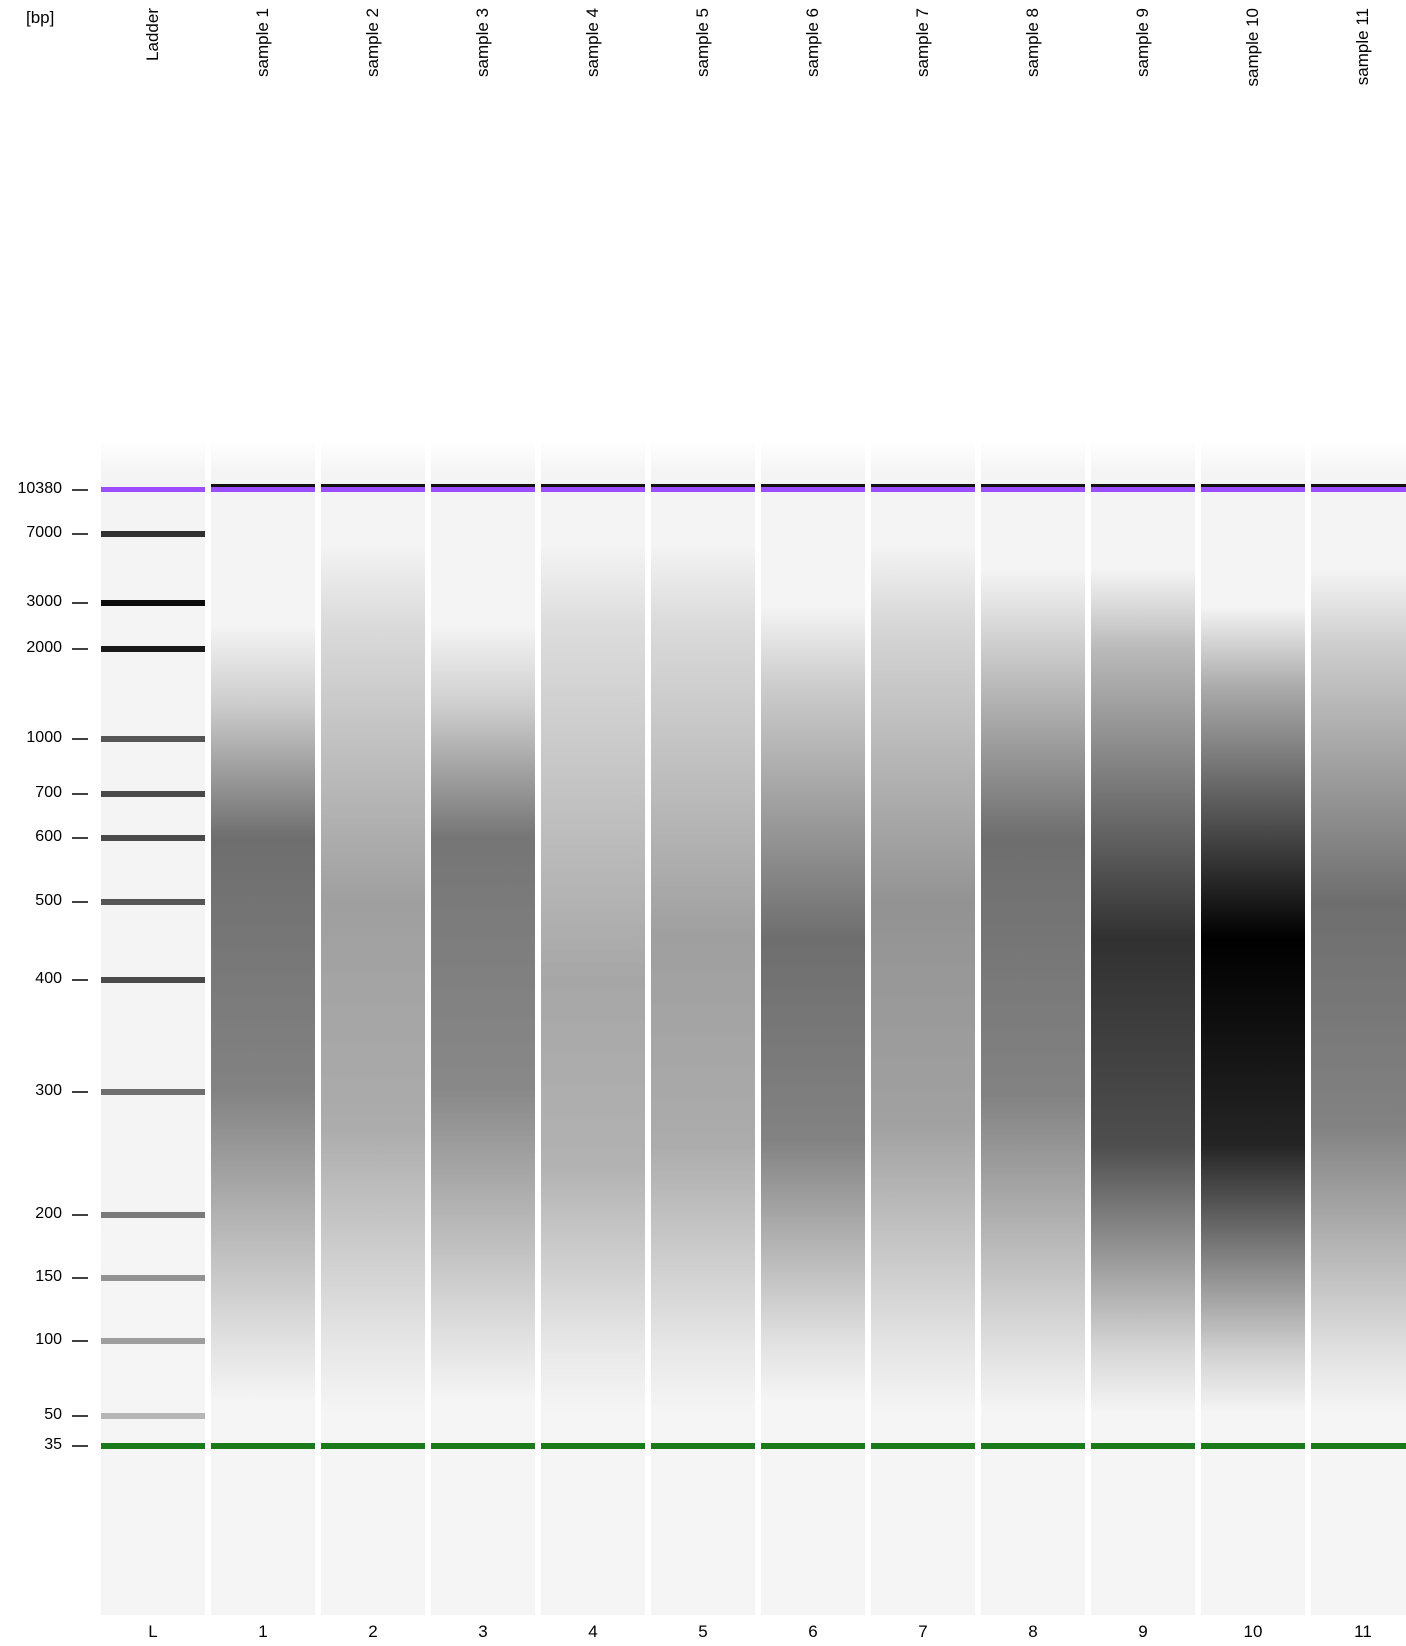 This screenshot has height=1646, width=1406. Describe the element at coordinates (1362, 47) in the screenshot. I see `lane-title-text: sample 11` at that location.